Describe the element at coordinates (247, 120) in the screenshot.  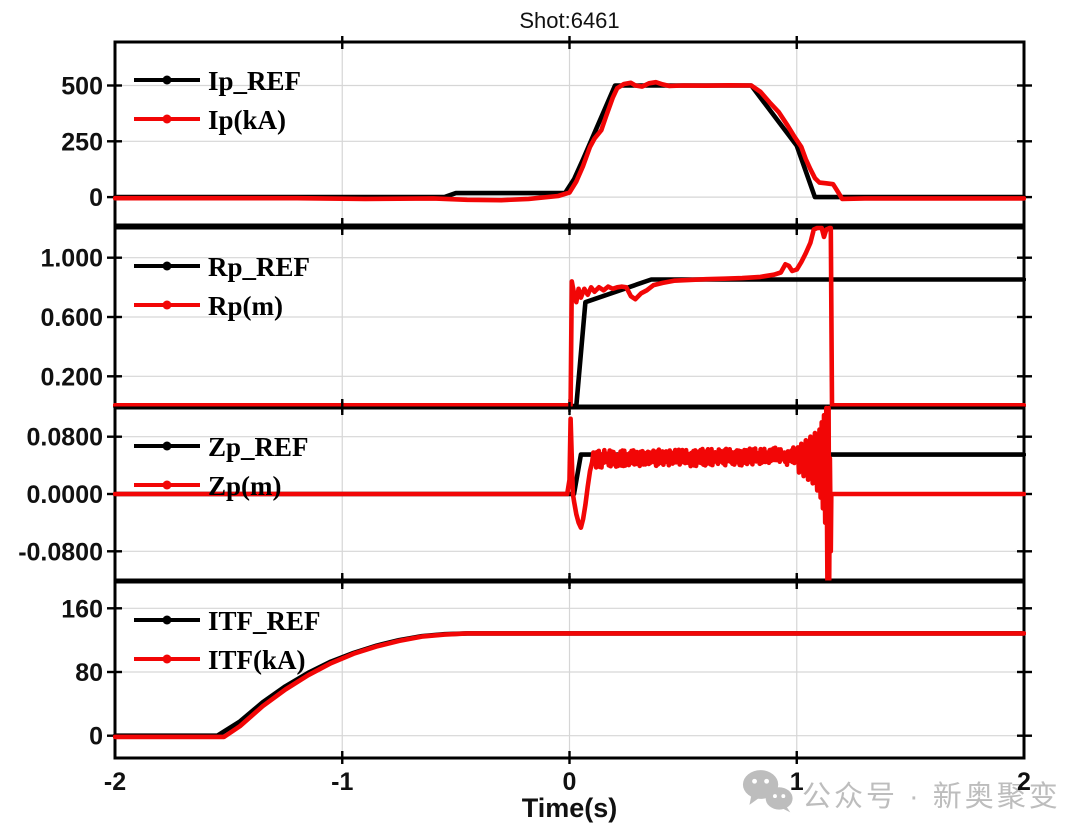
I see `legend-label: Ip(kA)` at that location.